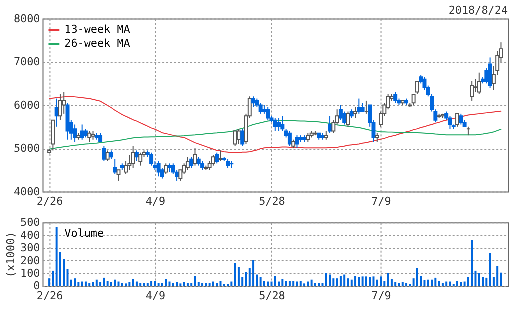 The width and height of the screenshot is (512, 310). Describe the element at coordinates (30, 261) in the screenshot. I see `y-tick-label: 200` at that location.